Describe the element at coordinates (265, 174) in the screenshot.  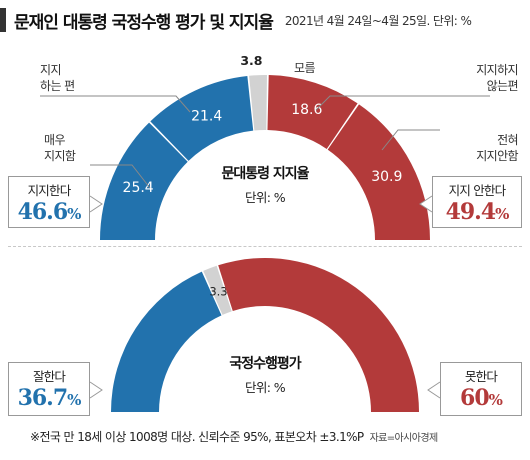
I see `chart1-center-title: 문대통령 지지율` at that location.